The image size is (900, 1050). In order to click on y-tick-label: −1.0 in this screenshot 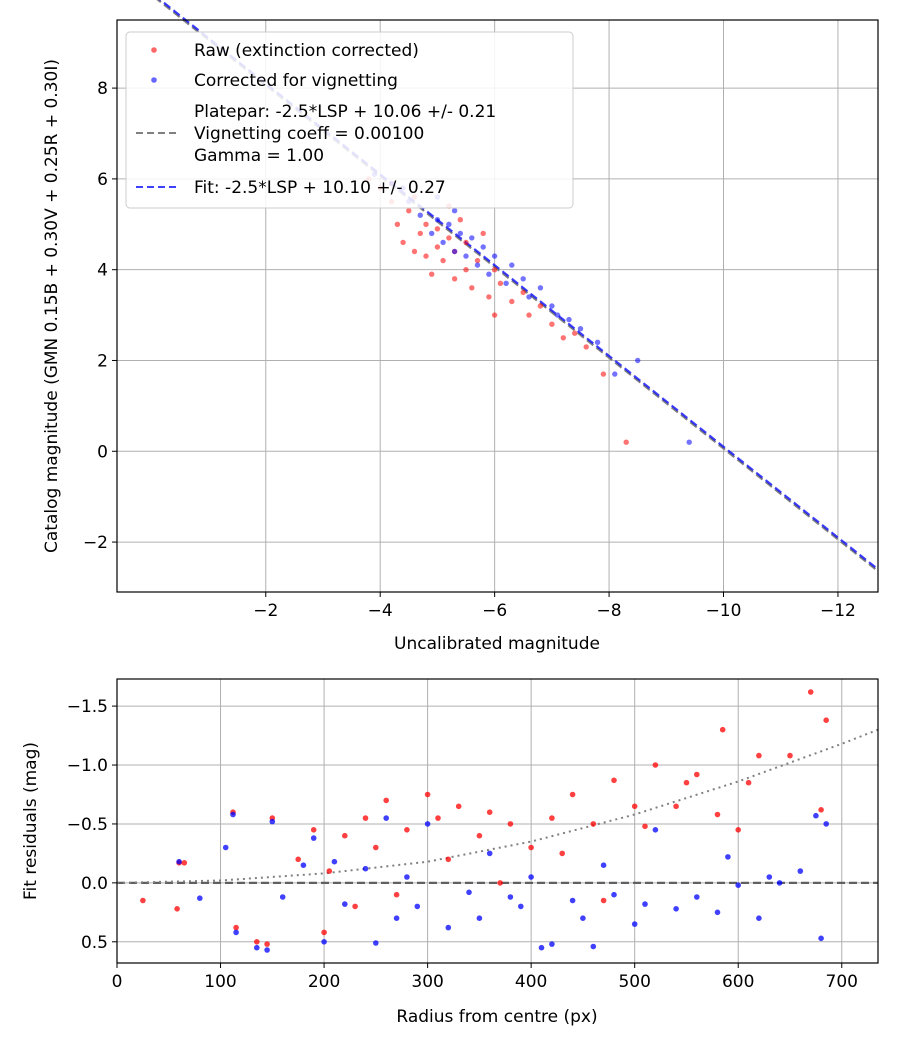, I will do `click(87, 766)`.